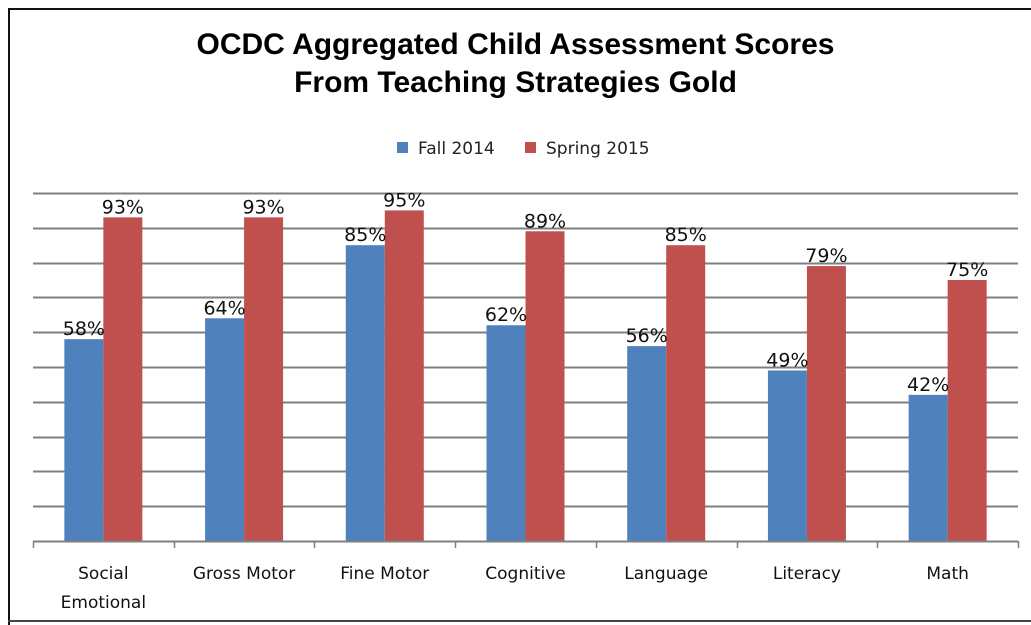 The image size is (1031, 625). What do you see at coordinates (9, 316) in the screenshot?
I see `frame-left-border` at bounding box center [9, 316].